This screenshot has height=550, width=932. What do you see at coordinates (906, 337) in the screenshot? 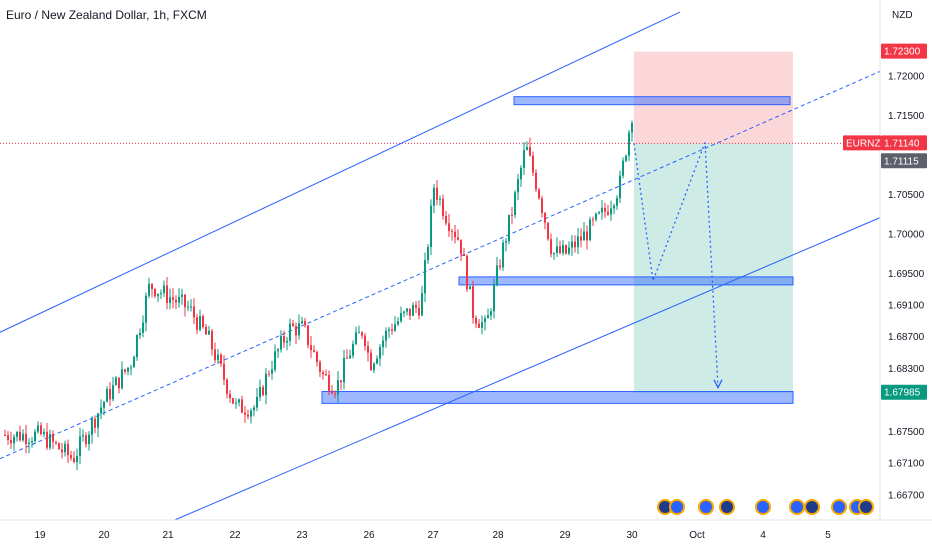
I see `y-tick-label: 1.68700` at bounding box center [906, 337].